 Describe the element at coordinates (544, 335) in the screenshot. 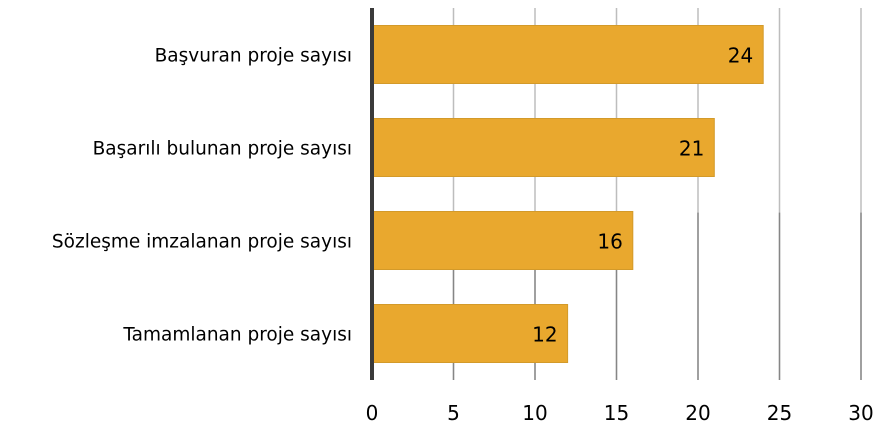

I see `data-label-3: 12` at that location.